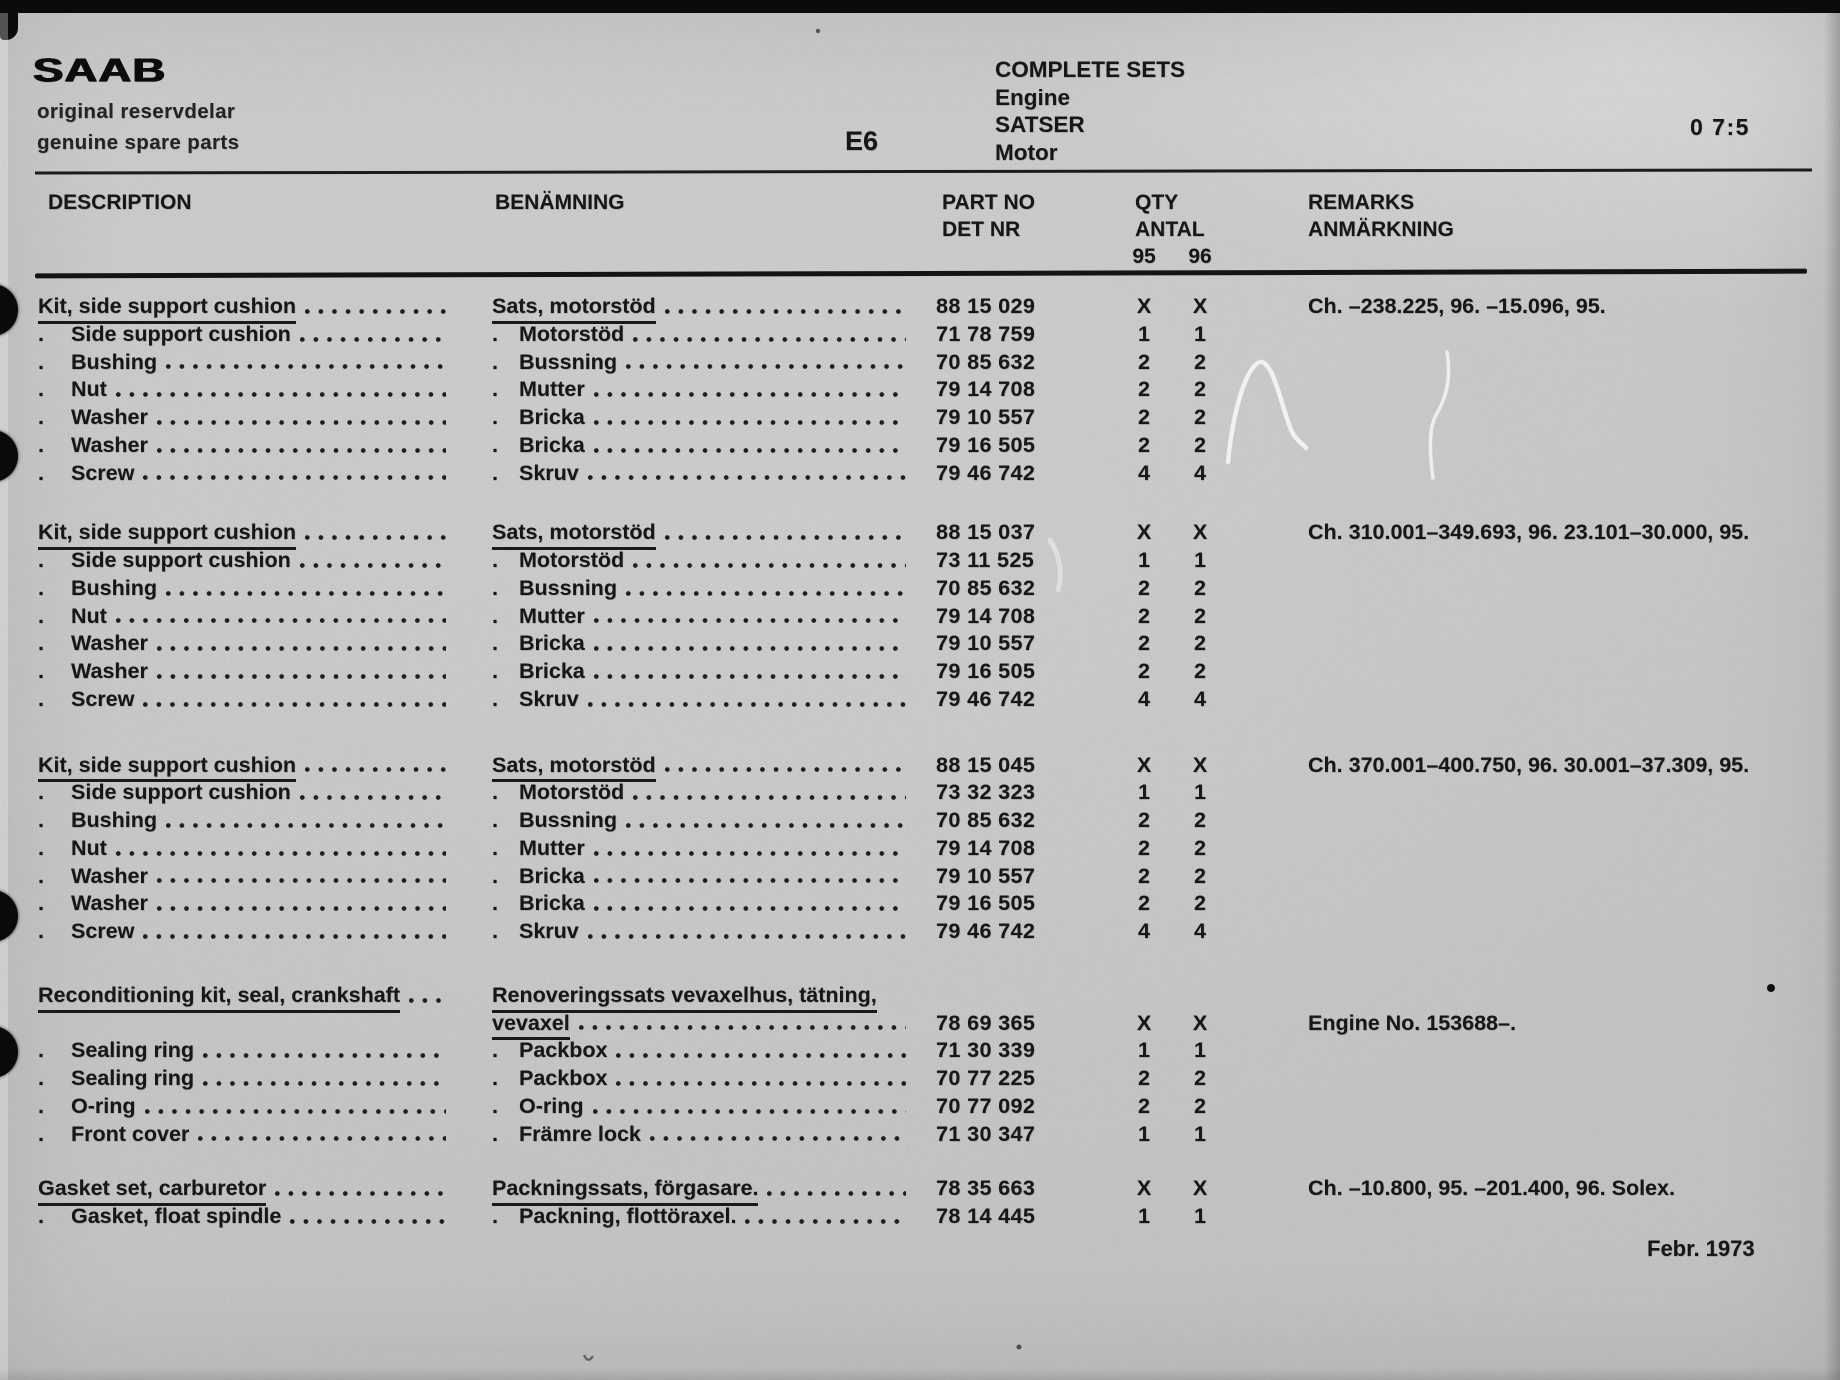 This screenshot has width=1840, height=1380. Describe the element at coordinates (89, 847) in the screenshot. I see `description-text: Nut` at that location.